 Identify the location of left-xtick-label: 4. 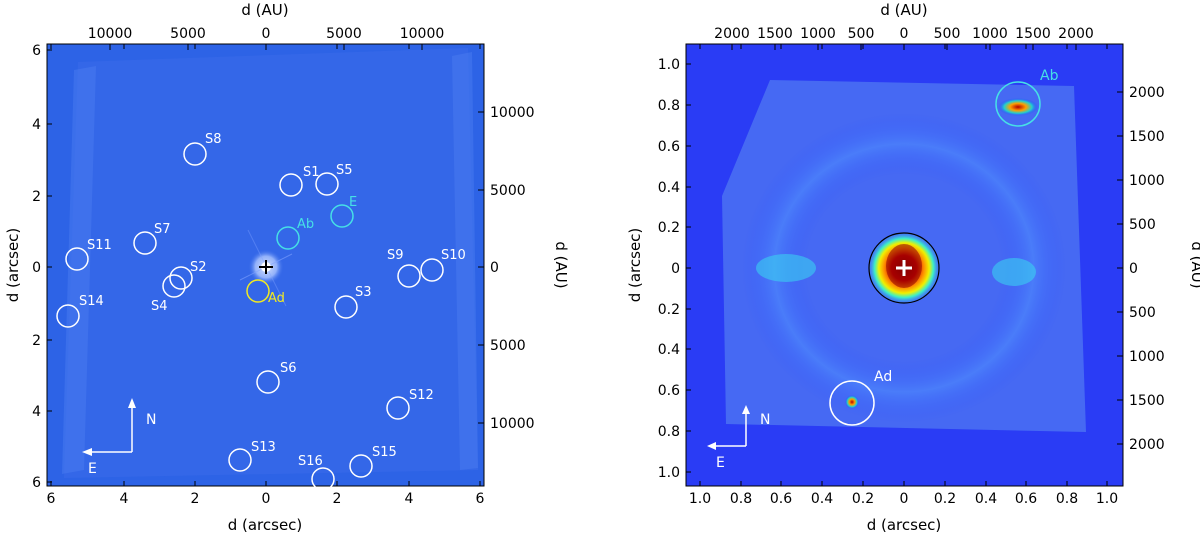
(124, 499).